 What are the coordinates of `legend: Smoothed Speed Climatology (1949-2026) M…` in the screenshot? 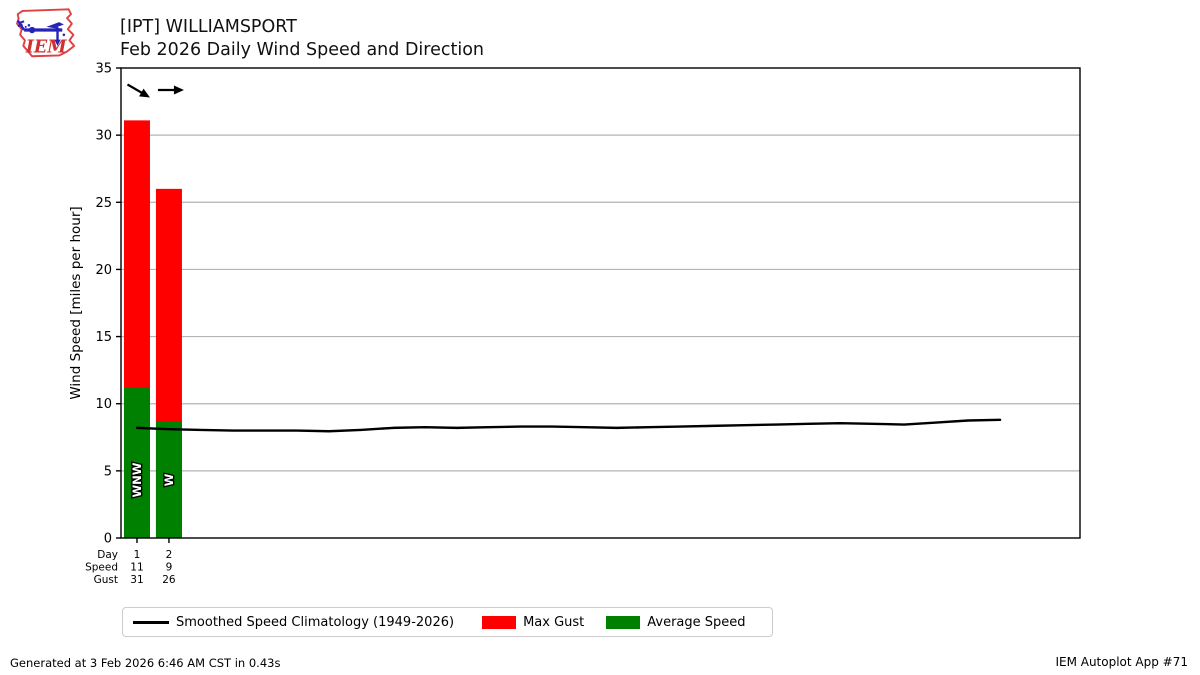 It's located at (447, 622).